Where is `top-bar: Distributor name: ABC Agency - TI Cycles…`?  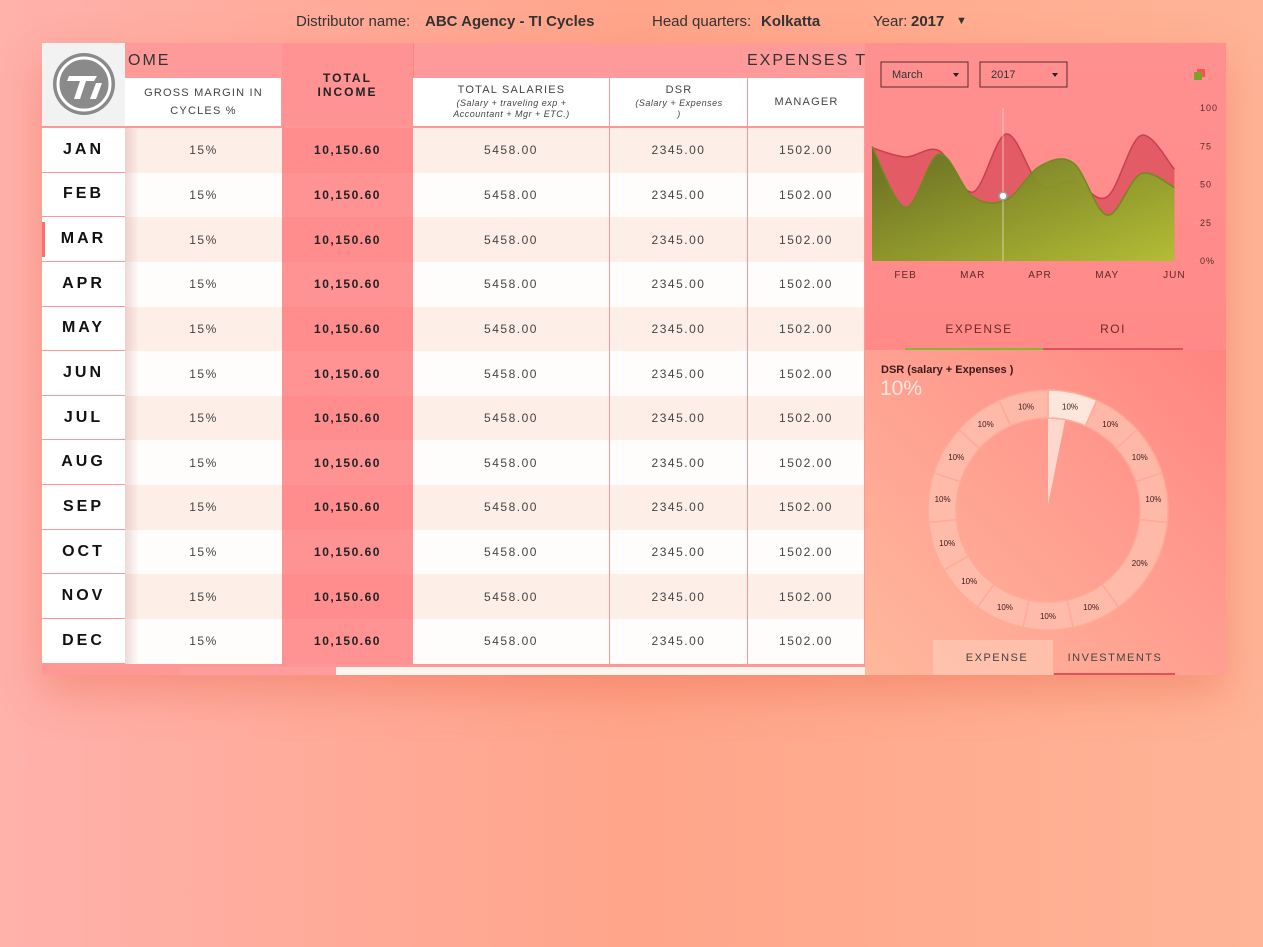
top-bar: Distributor name: ABC Agency - TI Cycles… is located at coordinates (631, 23).